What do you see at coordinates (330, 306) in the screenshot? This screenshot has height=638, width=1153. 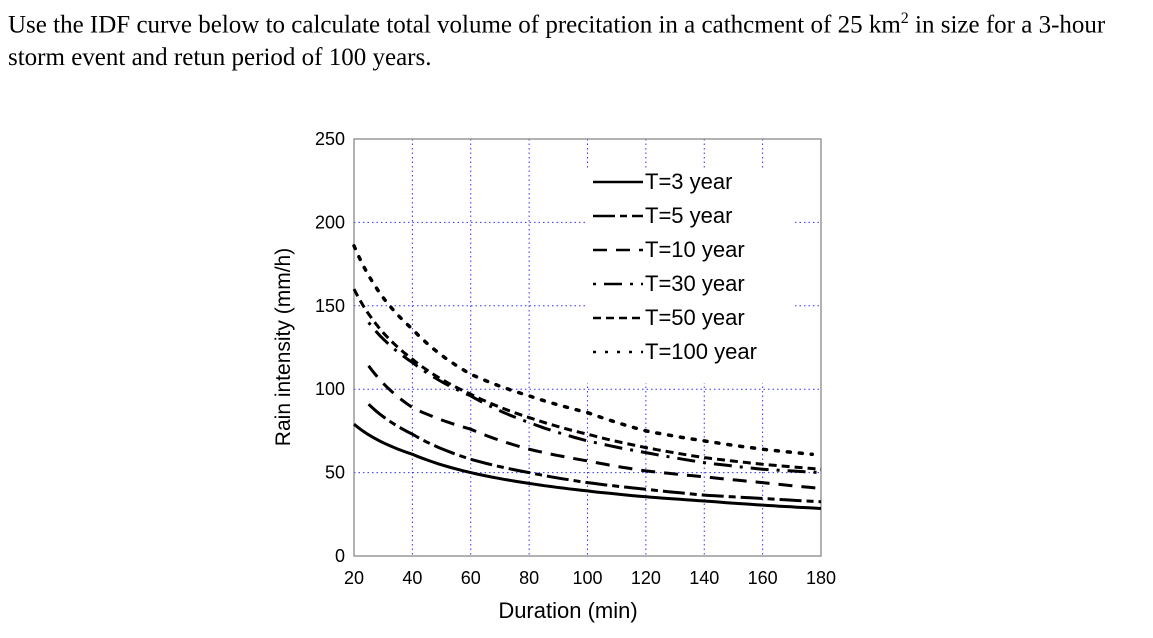 I see `y-tick-label: 150` at bounding box center [330, 306].